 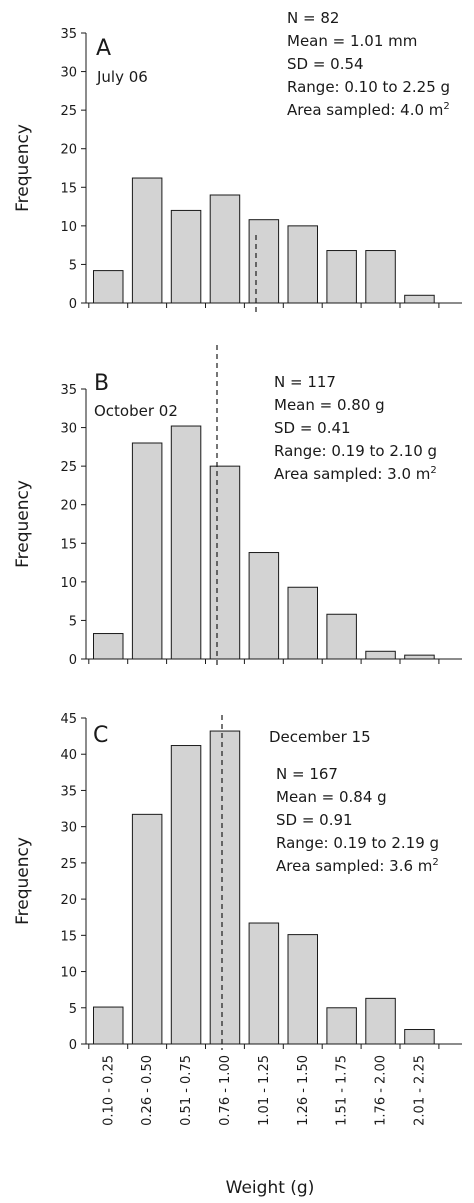 I want to click on category-label: 0.51 - 0.75, so click(x=186, y=1090).